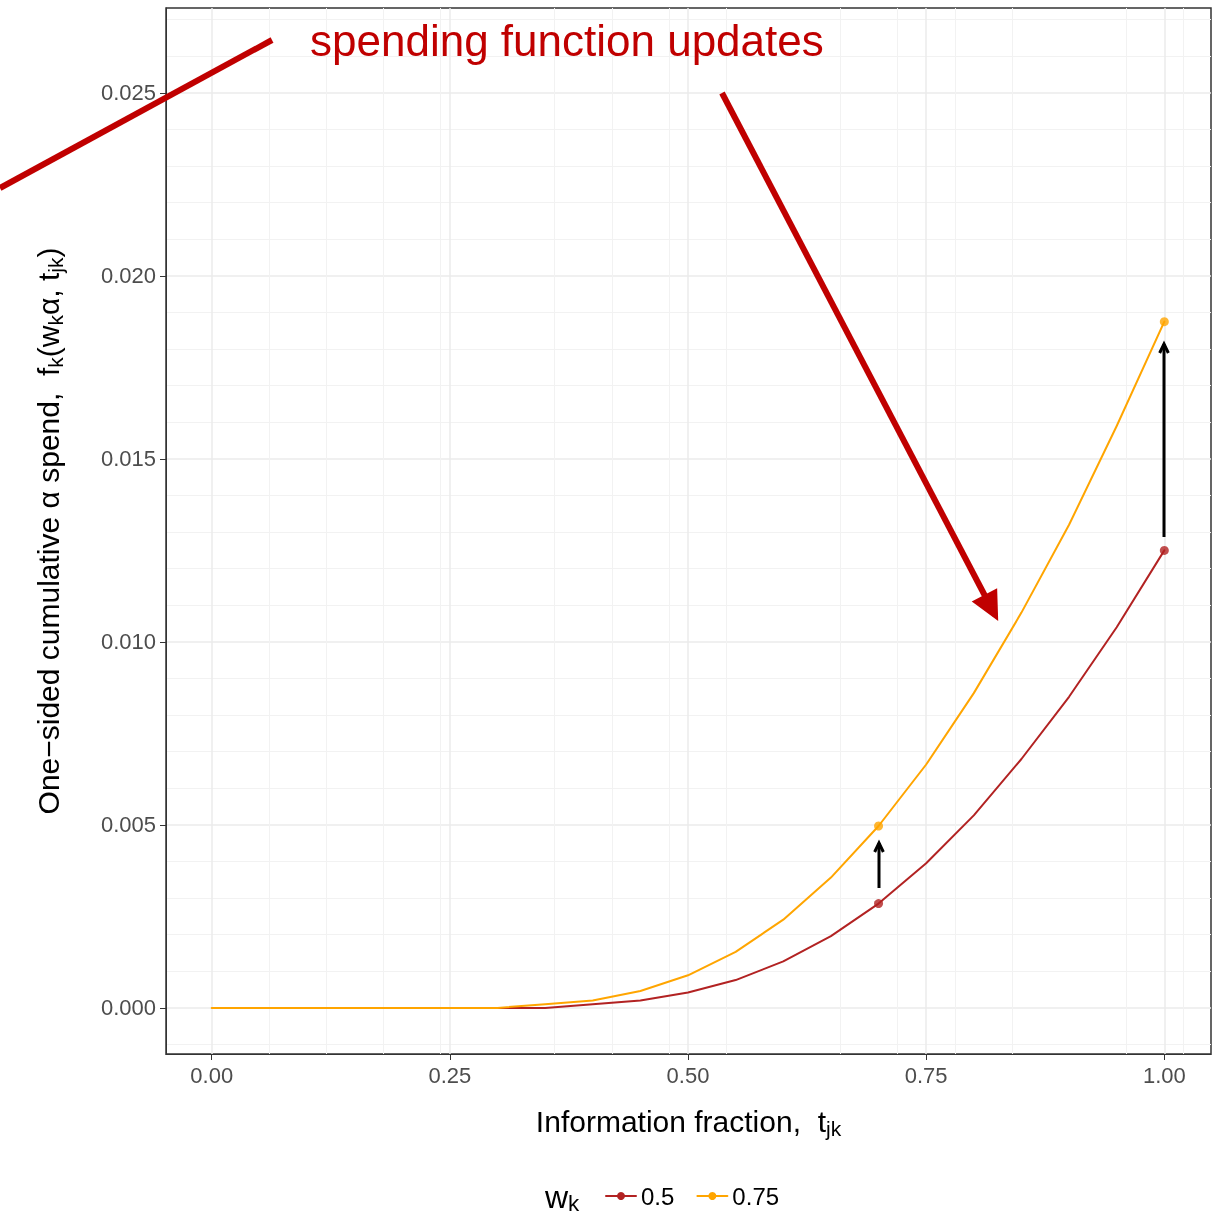  Describe the element at coordinates (1164, 1075) in the screenshot. I see `x-tick-label: 1.00` at that location.